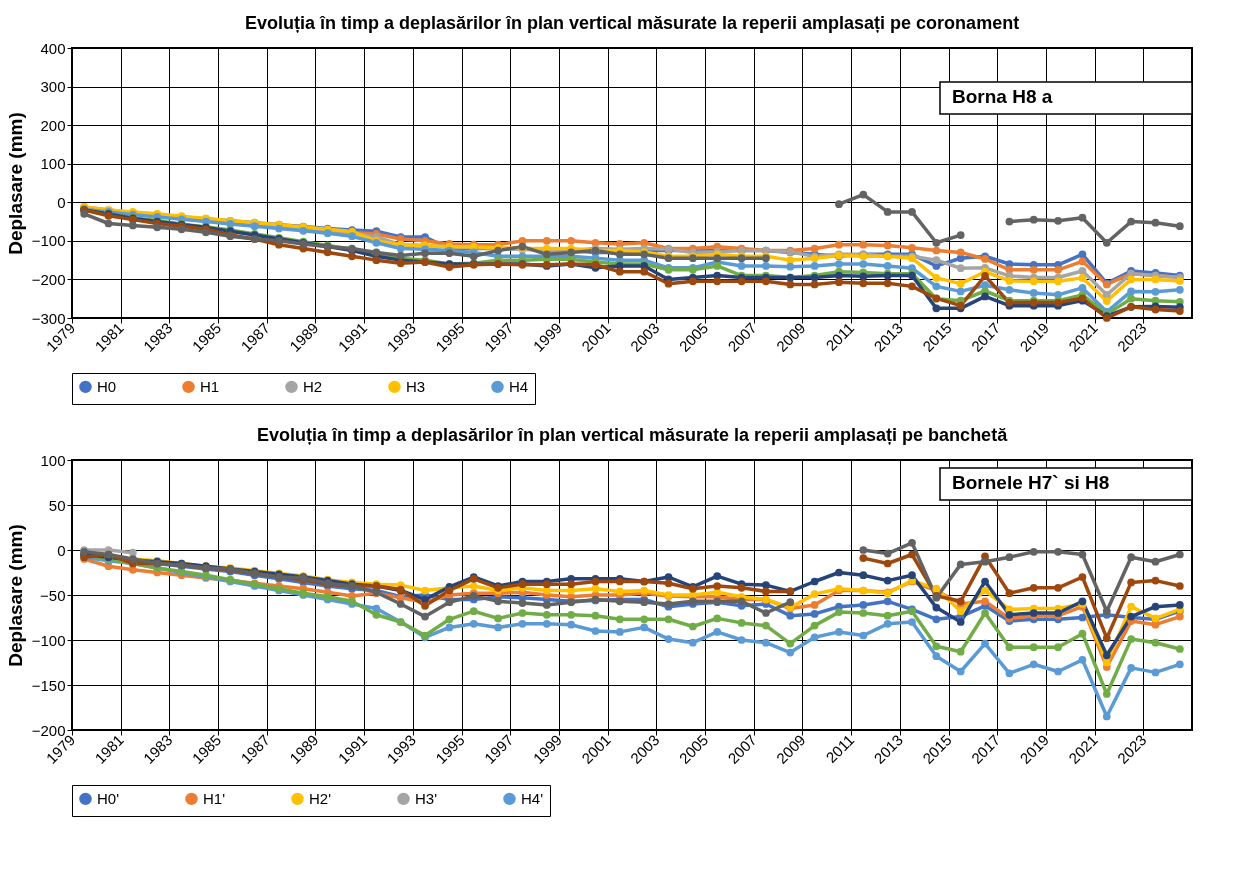  I want to click on legend-label: H4', so click(532, 798).